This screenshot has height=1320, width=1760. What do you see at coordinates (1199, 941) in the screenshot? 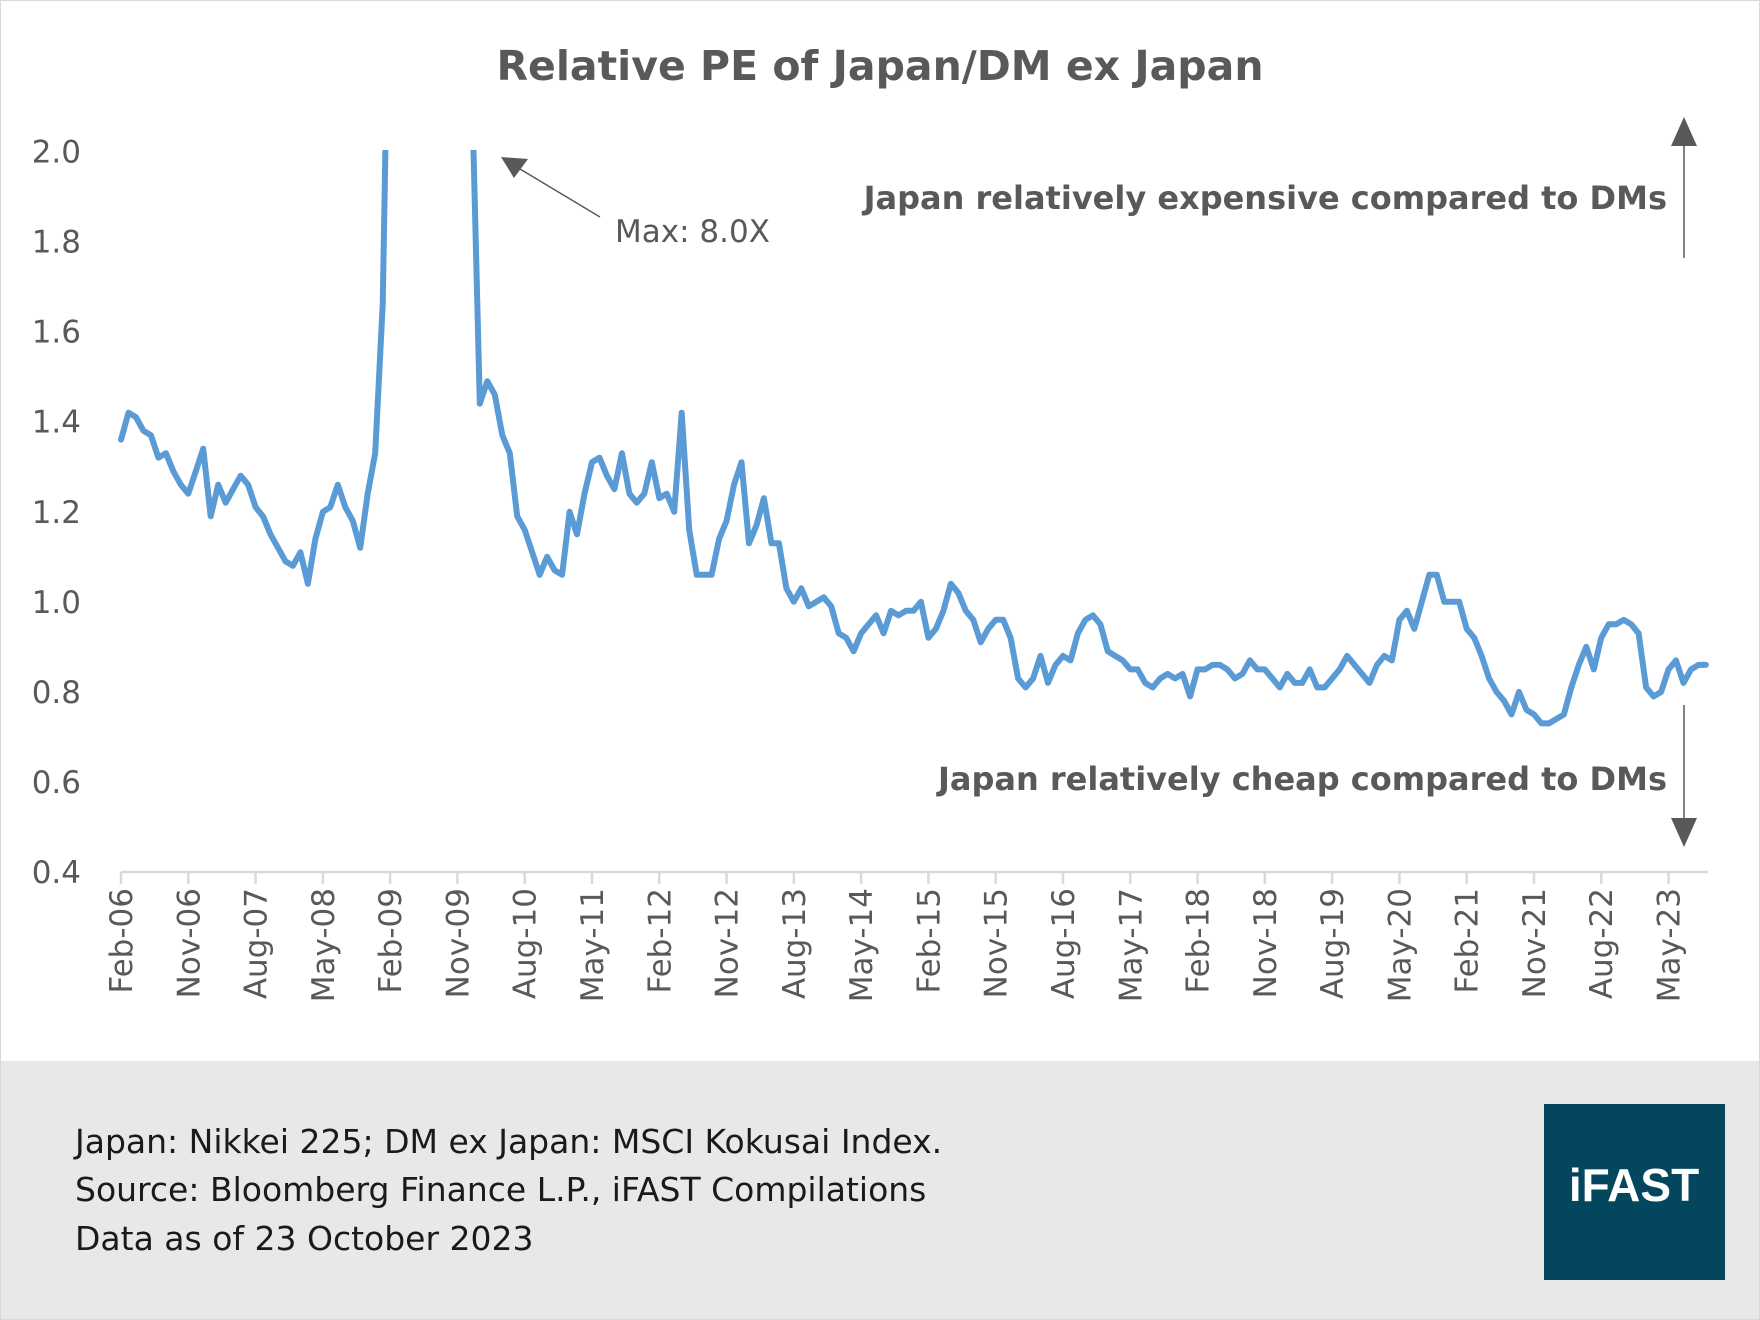
I see `x-tick-label: Feb-18` at bounding box center [1199, 941].